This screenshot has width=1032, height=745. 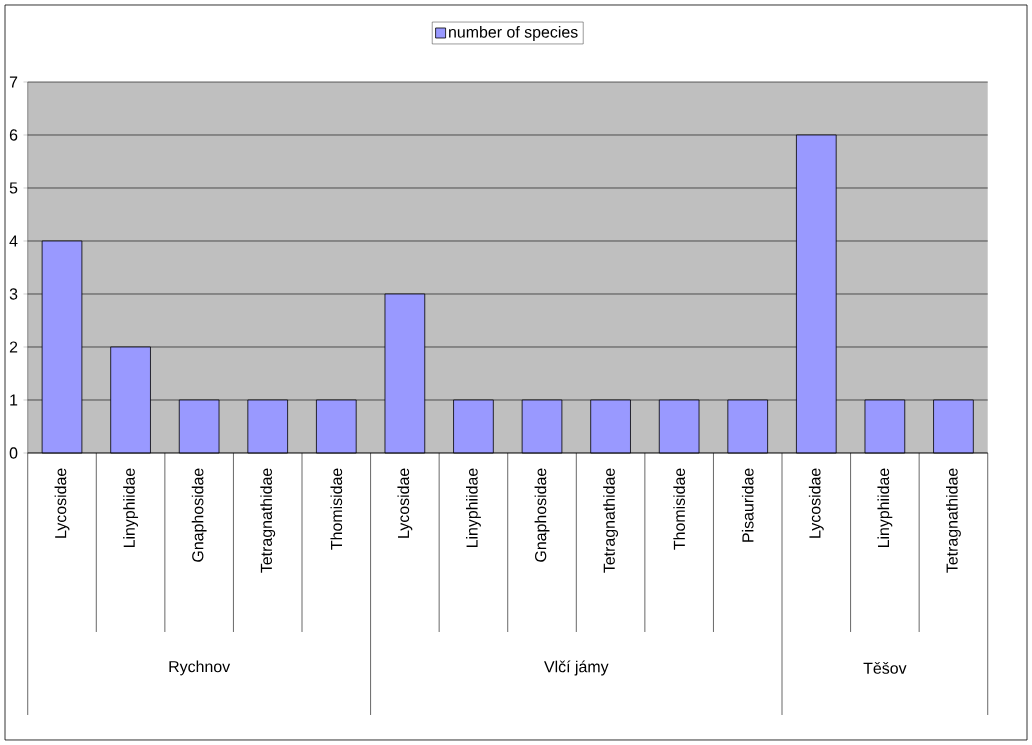 What do you see at coordinates (513, 33) in the screenshot?
I see `legend-label: number of species` at bounding box center [513, 33].